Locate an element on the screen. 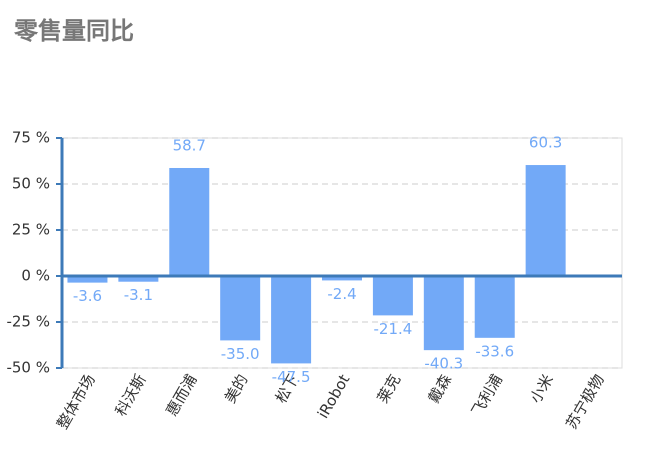  value-label: 60.3 is located at coordinates (545, 143).